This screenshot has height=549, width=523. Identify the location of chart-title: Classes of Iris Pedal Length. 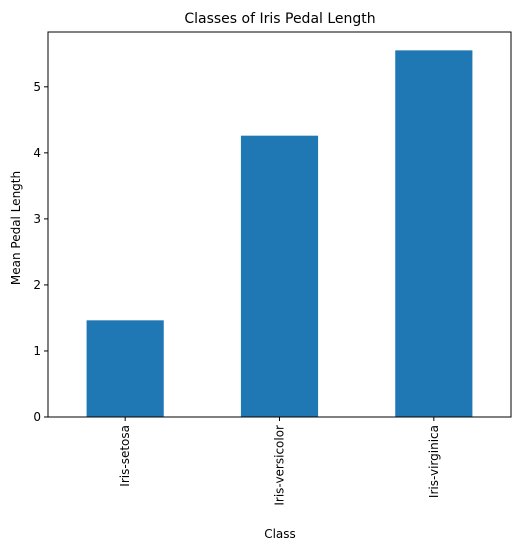
(279, 19).